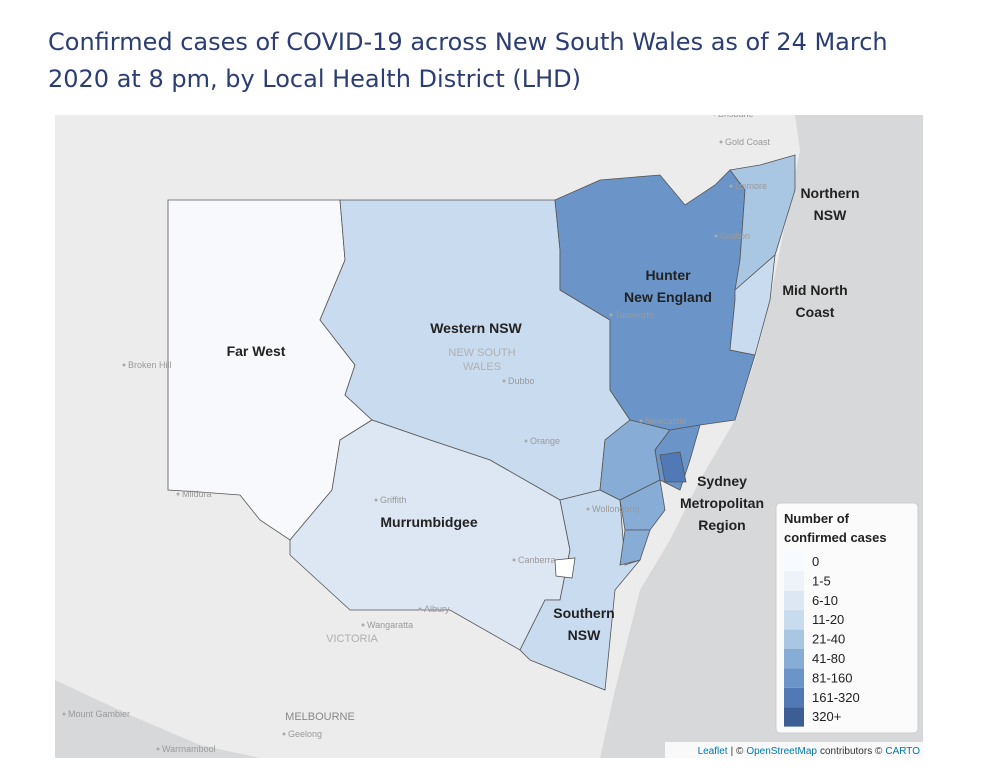 The height and width of the screenshot is (768, 1003). What do you see at coordinates (305, 734) in the screenshot?
I see `place-label: Geelong` at bounding box center [305, 734].